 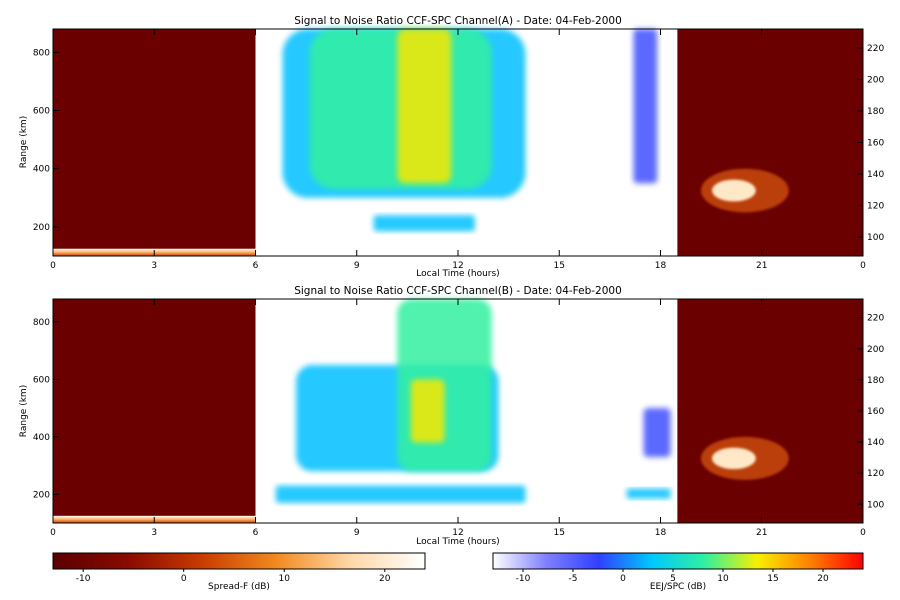 What do you see at coordinates (772, 579) in the screenshot?
I see `colorbar-tick-label: 15` at bounding box center [772, 579].